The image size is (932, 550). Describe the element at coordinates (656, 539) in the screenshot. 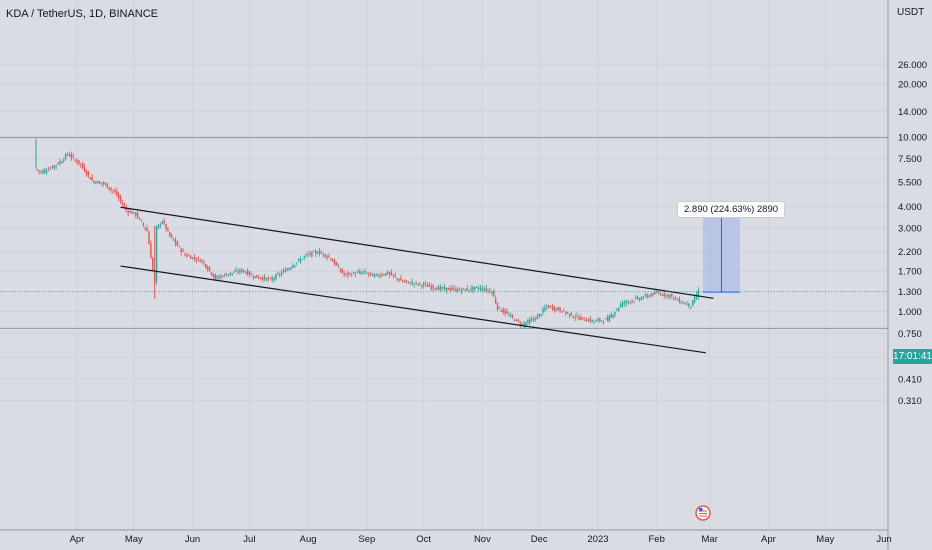

I see `x-tick-label: Feb` at that location.